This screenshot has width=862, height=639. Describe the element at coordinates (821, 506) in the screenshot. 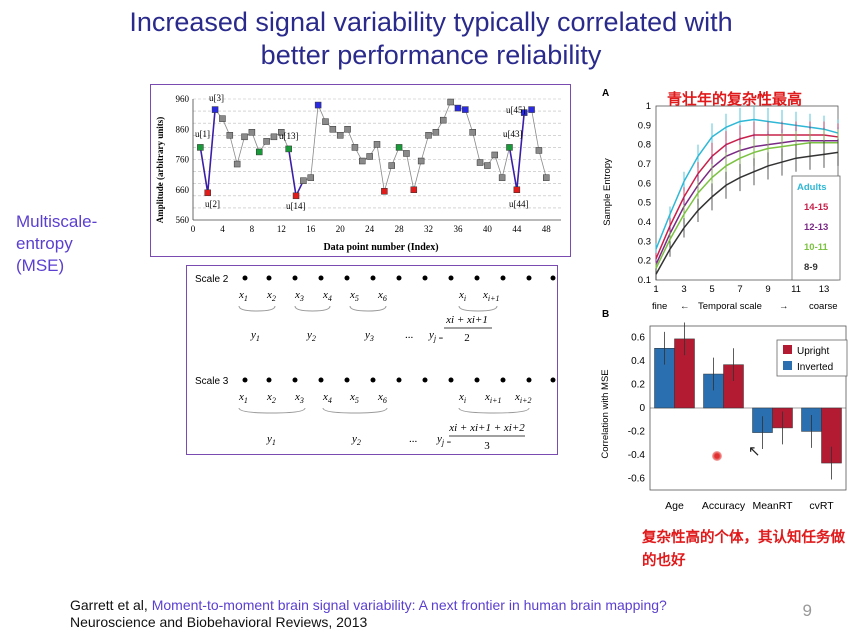

I see `panel-b-category-label: cvRT` at that location.